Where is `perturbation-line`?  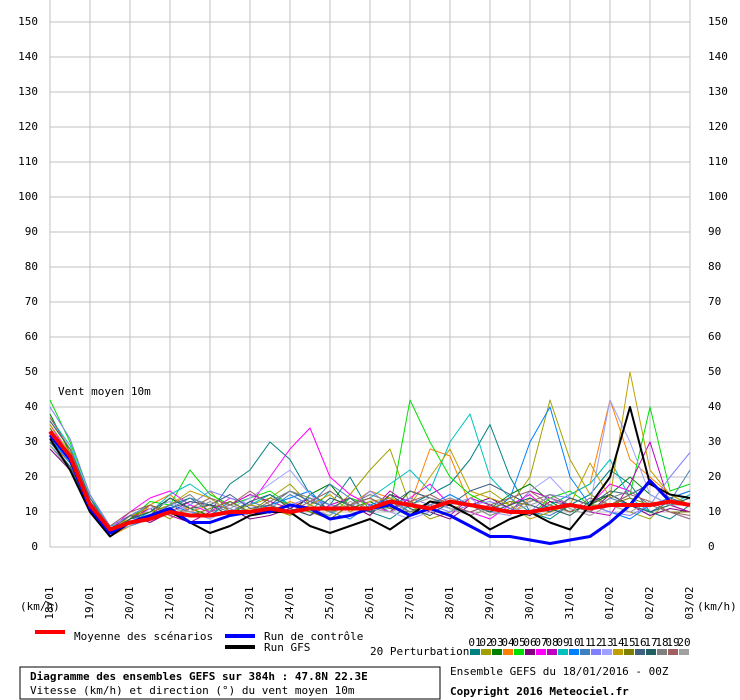 perturbation-line is located at coordinates (370, 472).